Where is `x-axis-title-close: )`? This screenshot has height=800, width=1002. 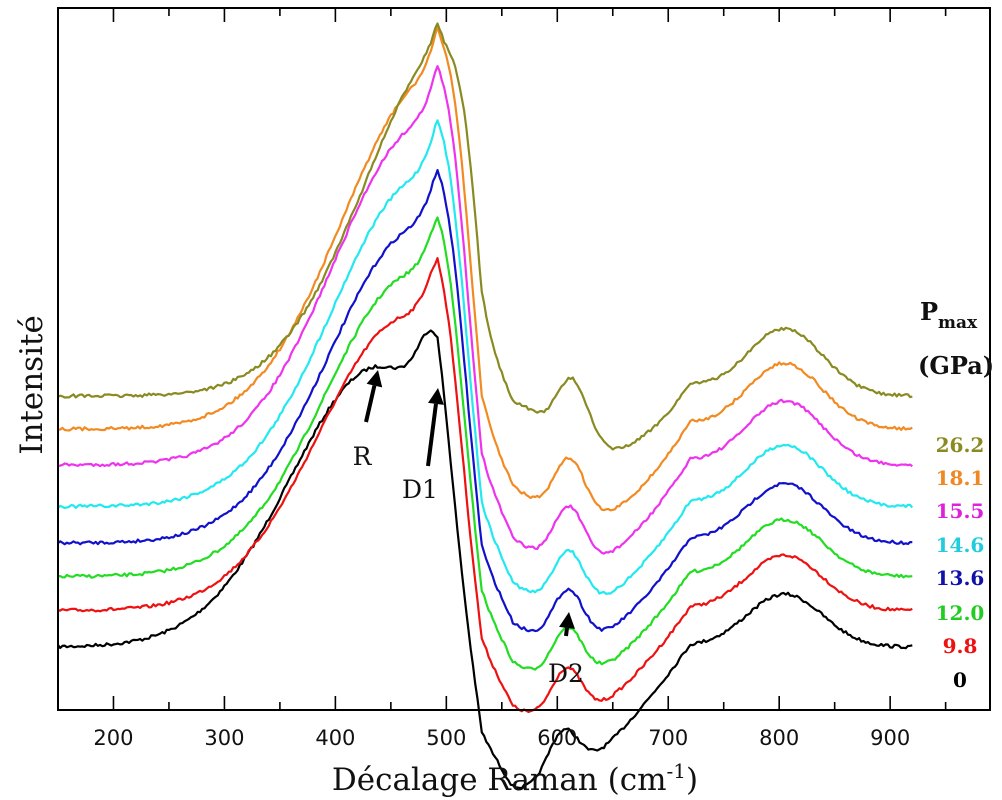 x-axis-title-close: ) is located at coordinates (692, 780).